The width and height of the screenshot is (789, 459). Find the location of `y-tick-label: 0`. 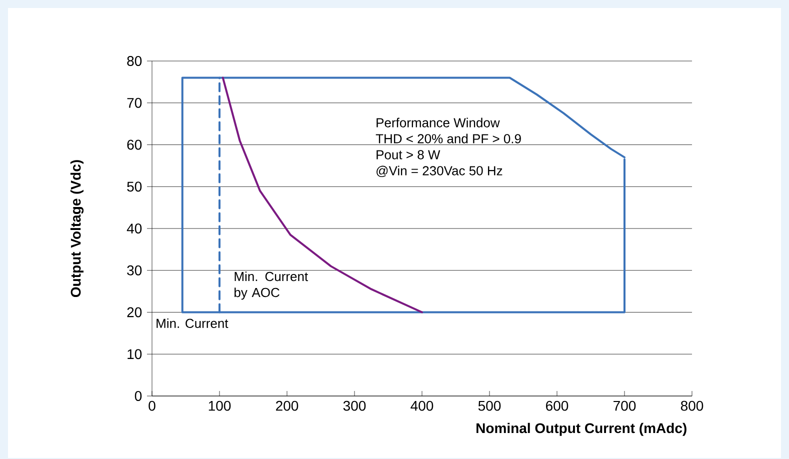

y-tick-label: 0 is located at coordinates (138, 396).